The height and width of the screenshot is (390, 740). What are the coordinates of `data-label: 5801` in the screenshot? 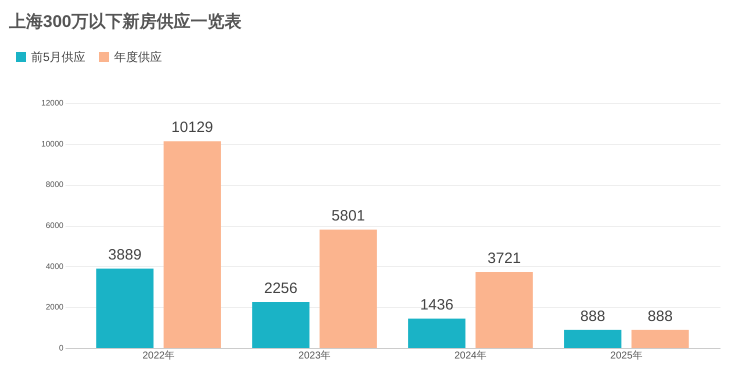 It's located at (348, 216).